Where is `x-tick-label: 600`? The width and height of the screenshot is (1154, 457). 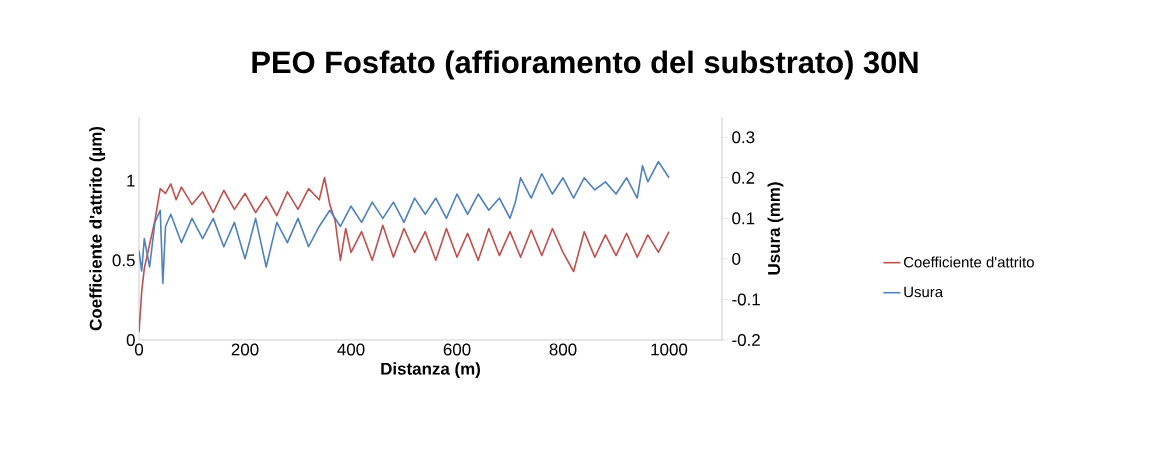
x-tick-label: 600 is located at coordinates (457, 349).